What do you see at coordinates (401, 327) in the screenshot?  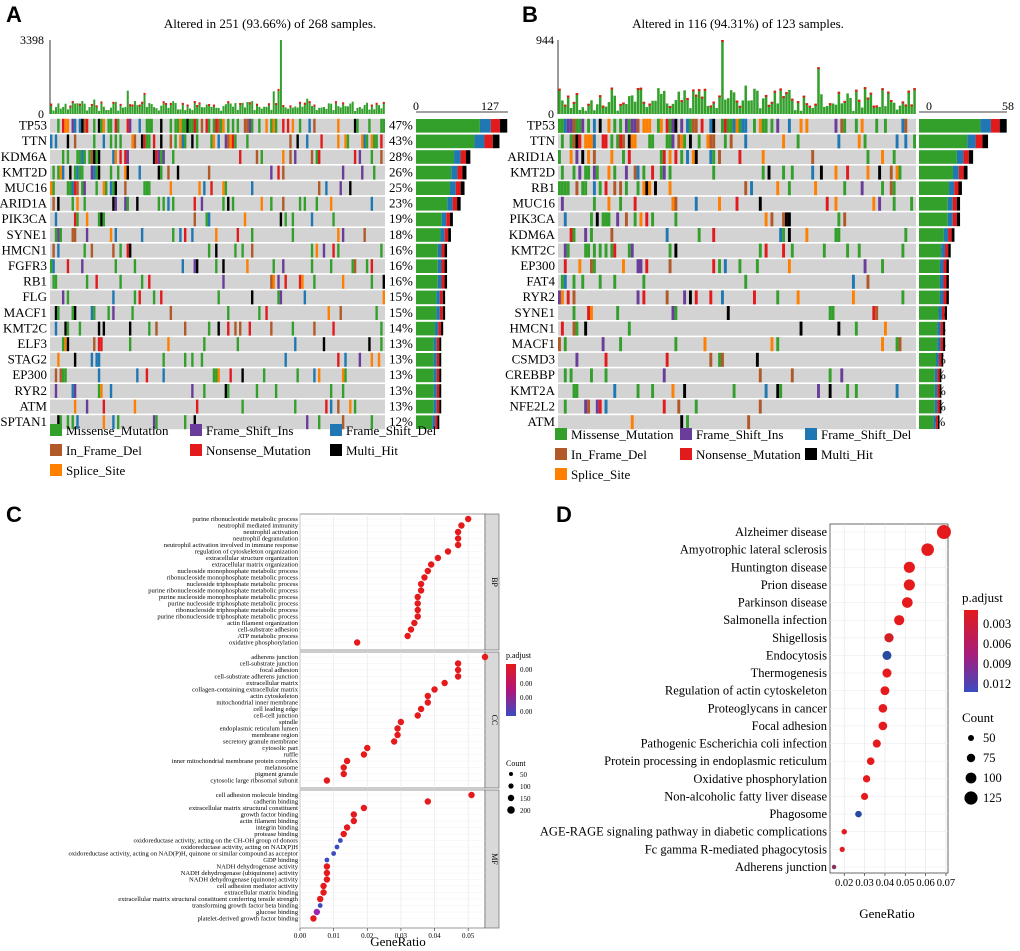 I see `gene-percent: 14%` at bounding box center [401, 327].